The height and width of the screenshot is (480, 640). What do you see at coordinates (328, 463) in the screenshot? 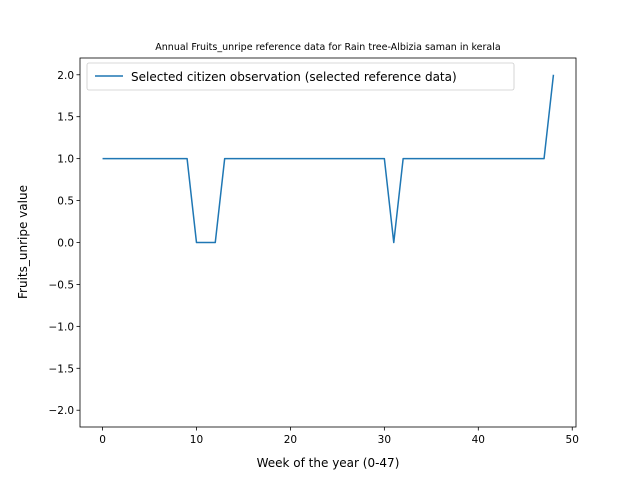
I see `x-axis-label: Week of the year (0-47)` at bounding box center [328, 463].